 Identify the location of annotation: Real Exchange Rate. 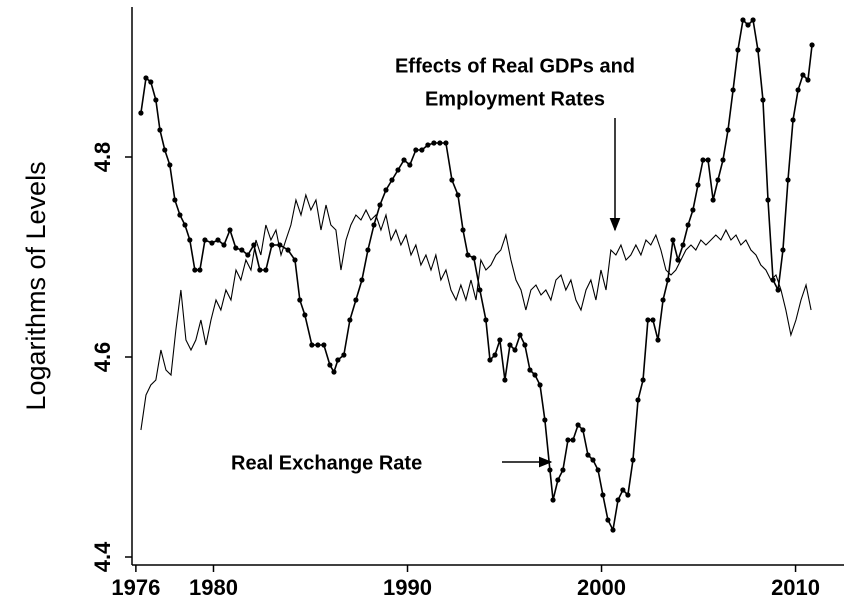
(326, 463).